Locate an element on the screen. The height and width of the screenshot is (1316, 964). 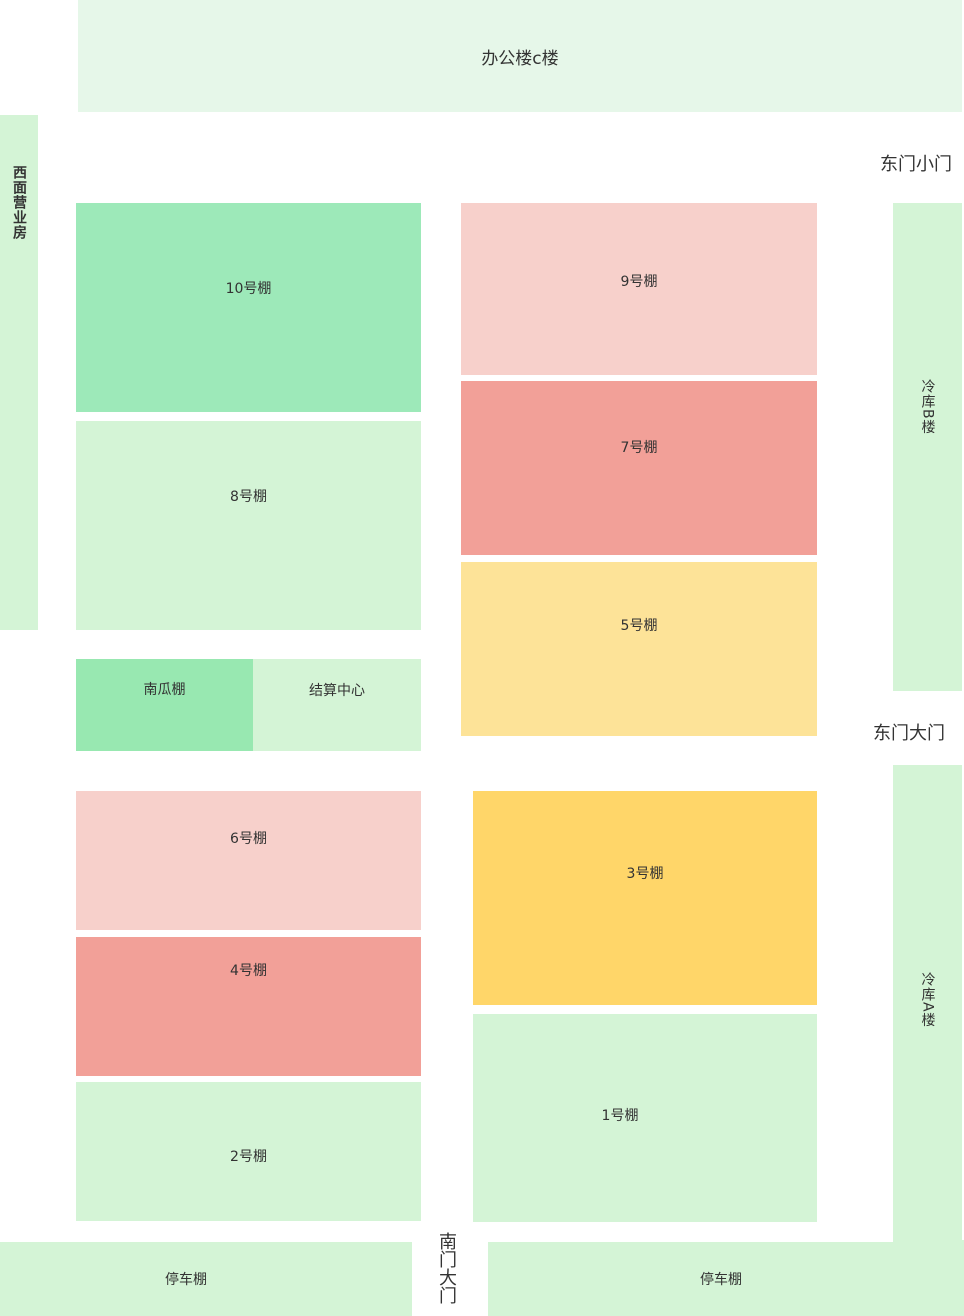
cold-storage-a: 冷库A楼 is located at coordinates (927, 1030).